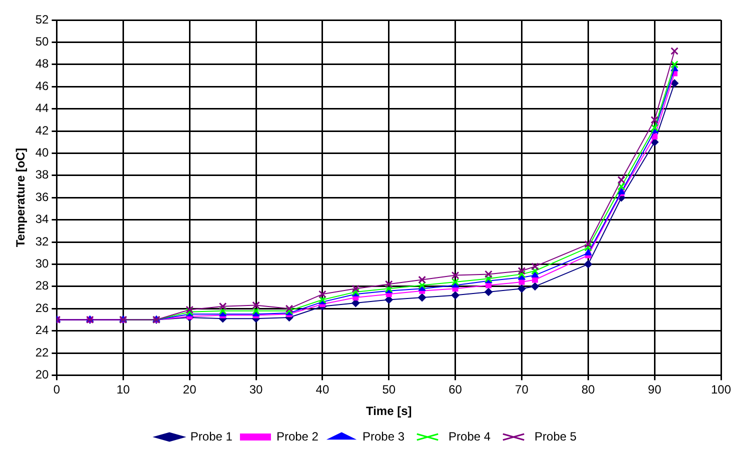 Image resolution: width=741 pixels, height=459 pixels. What do you see at coordinates (42, 197) in the screenshot?
I see `y-tick-label: 36` at bounding box center [42, 197].